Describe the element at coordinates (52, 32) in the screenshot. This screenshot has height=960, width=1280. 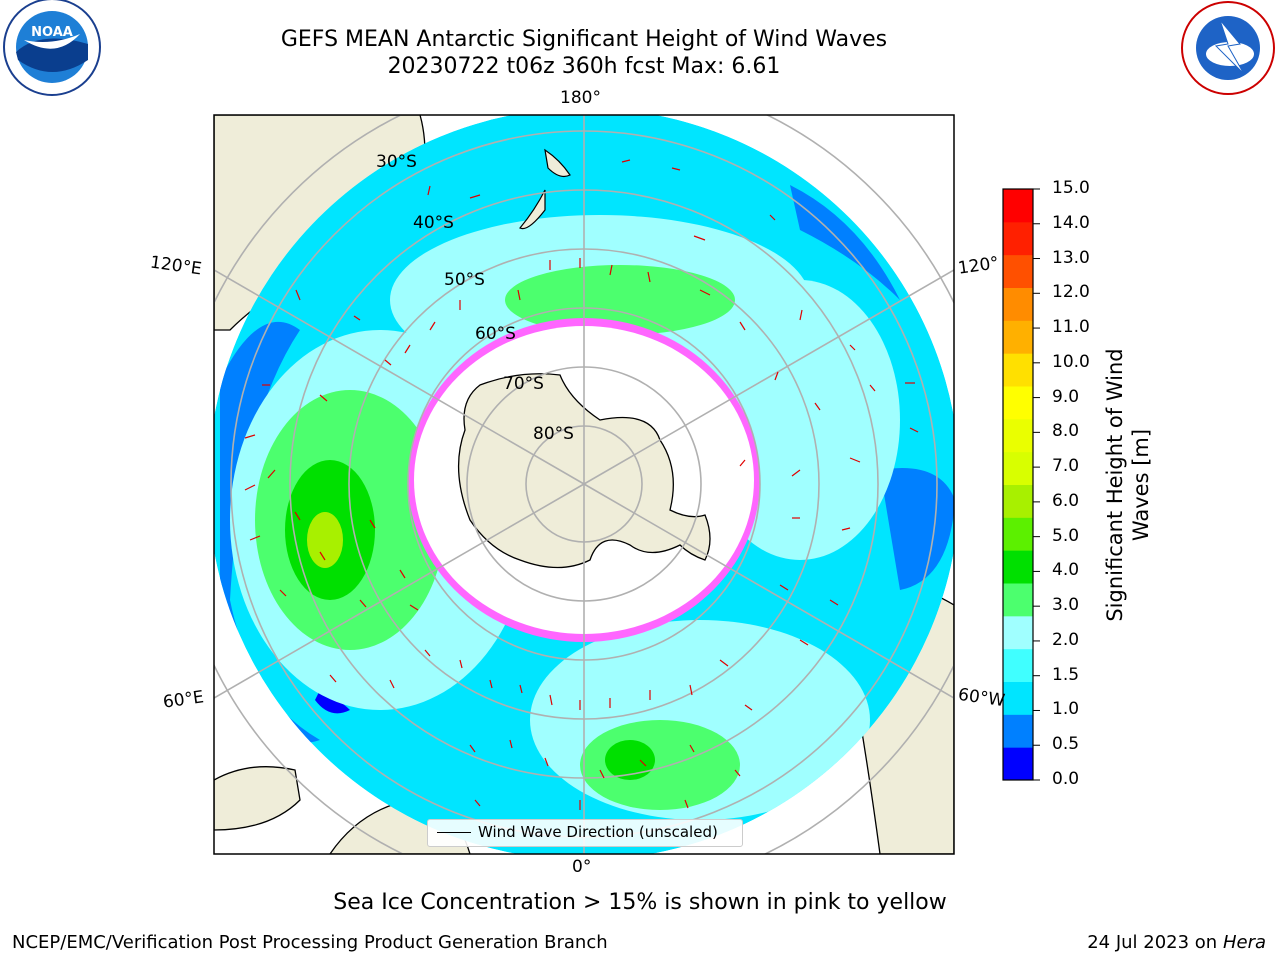
I see `svg-text: NOAA` at that location.